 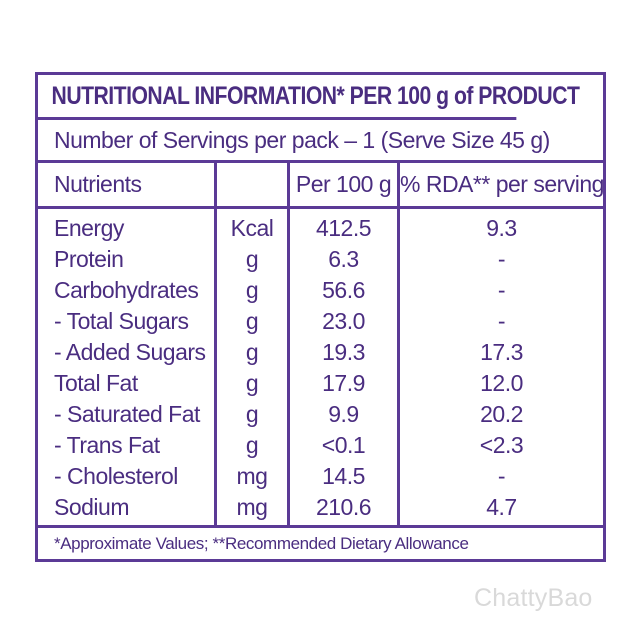 What do you see at coordinates (130, 352) in the screenshot?
I see `nutrient-name: - Added Sugars` at bounding box center [130, 352].